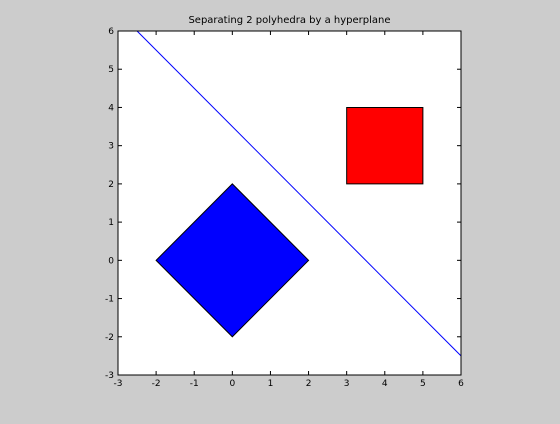 Image resolution: width=560 pixels, height=424 pixels. I want to click on polygon-diamond, so click(232, 260).